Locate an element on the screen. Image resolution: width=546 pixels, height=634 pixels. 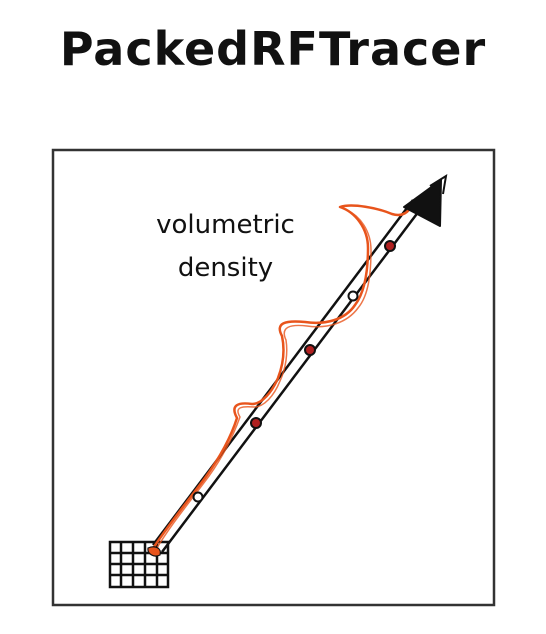
density-label-line1: volumetric is located at coordinates (225, 225).